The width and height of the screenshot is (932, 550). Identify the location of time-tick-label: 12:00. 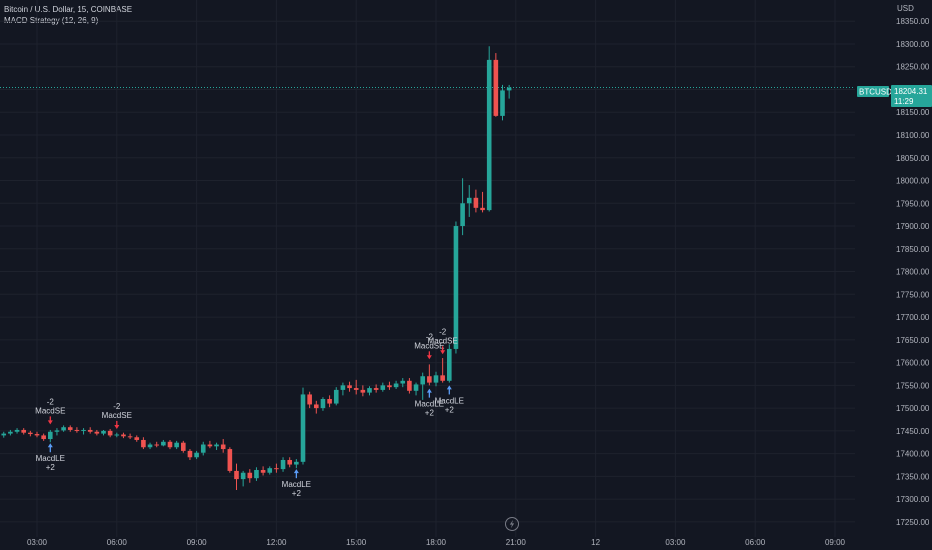
(276, 542).